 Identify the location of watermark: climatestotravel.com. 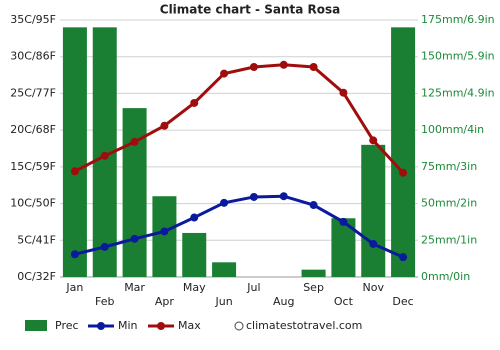
(304, 325).